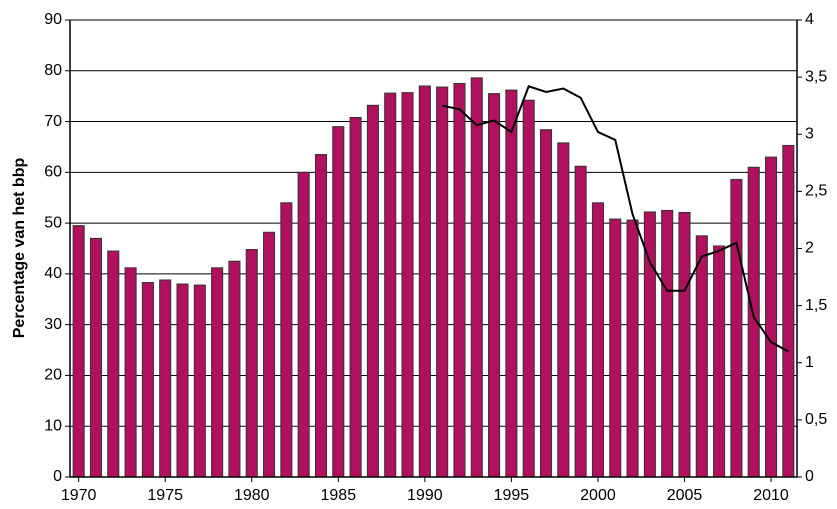  What do you see at coordinates (816, 191) in the screenshot?
I see `y2-tick-label: 2,5` at bounding box center [816, 191].